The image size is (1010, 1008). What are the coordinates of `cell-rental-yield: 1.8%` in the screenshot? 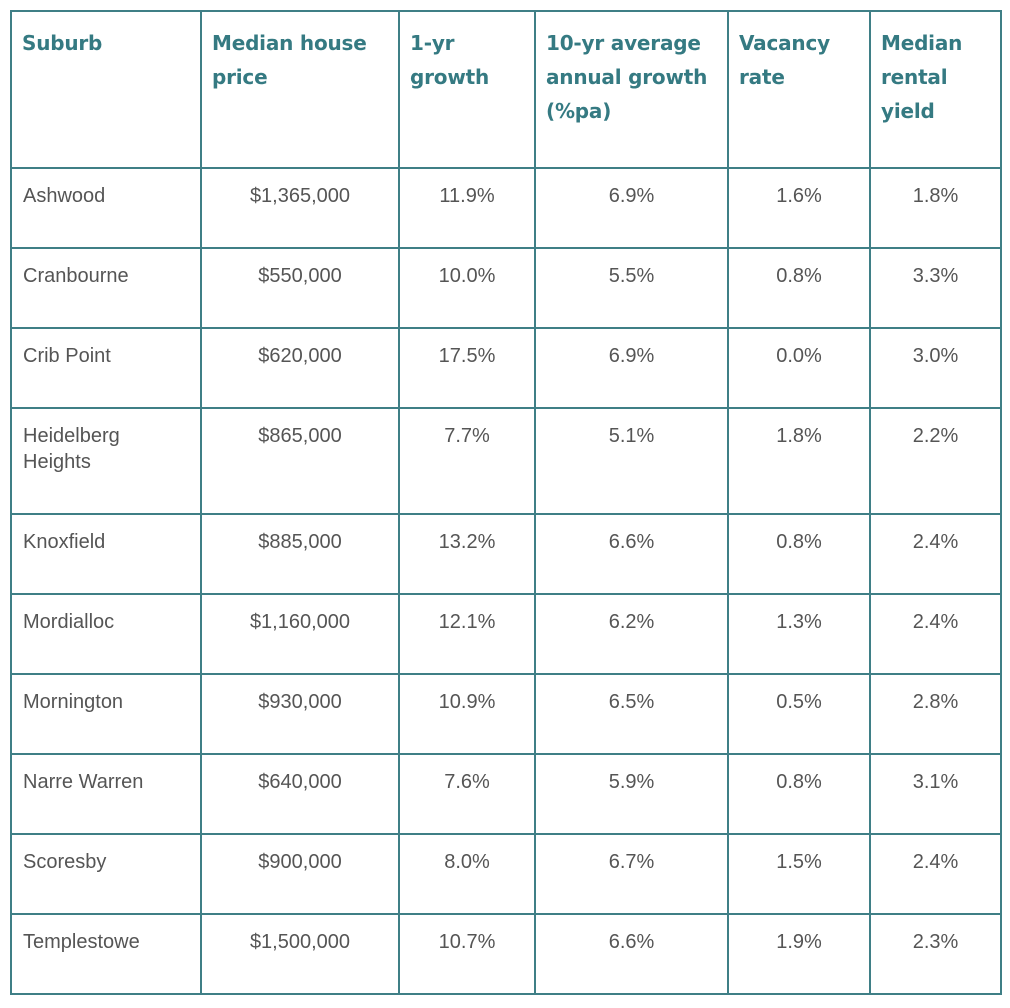 It's located at (935, 208).